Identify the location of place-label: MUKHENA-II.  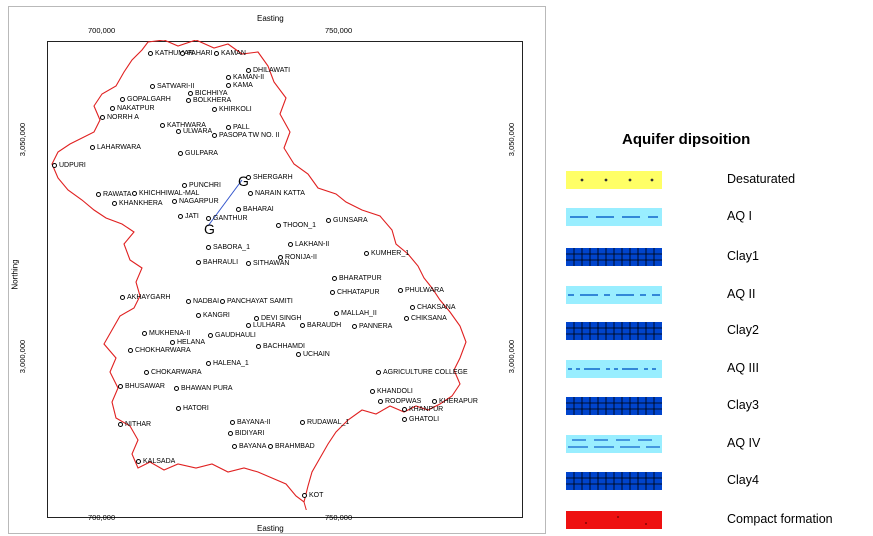
(166, 334).